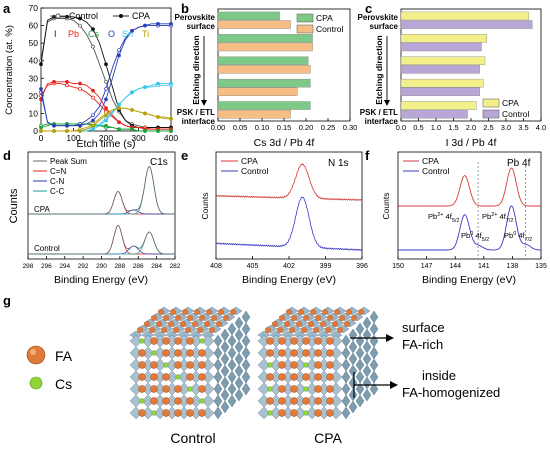 This screenshot has width=550, height=457. I want to click on data-point-i-cpa, so click(67, 16).